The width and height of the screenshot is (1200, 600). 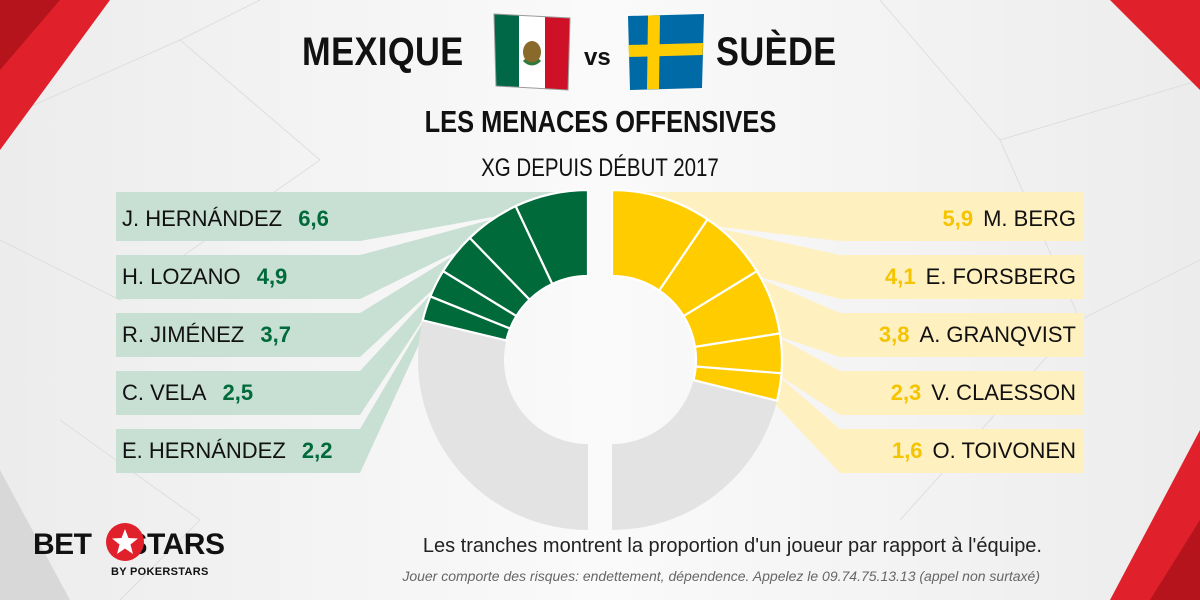 I want to click on player-name: A. GRANQVIST, so click(x=997, y=334).